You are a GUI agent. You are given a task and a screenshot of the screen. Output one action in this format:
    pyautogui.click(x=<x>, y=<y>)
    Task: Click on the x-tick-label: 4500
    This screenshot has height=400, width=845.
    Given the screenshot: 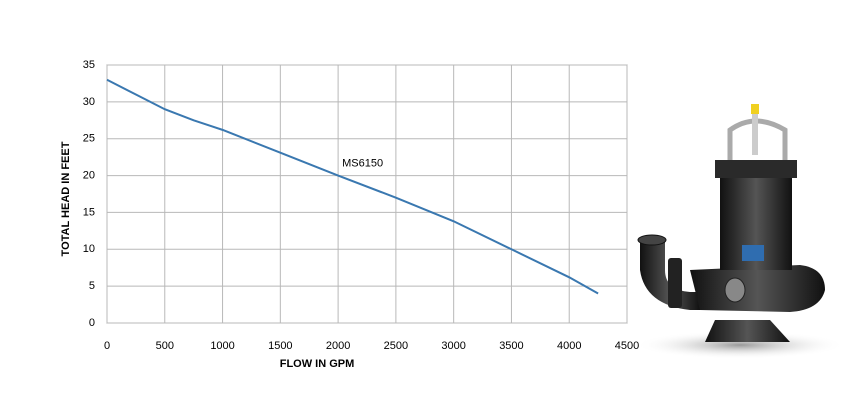 What is the action you would take?
    pyautogui.click(x=627, y=346)
    